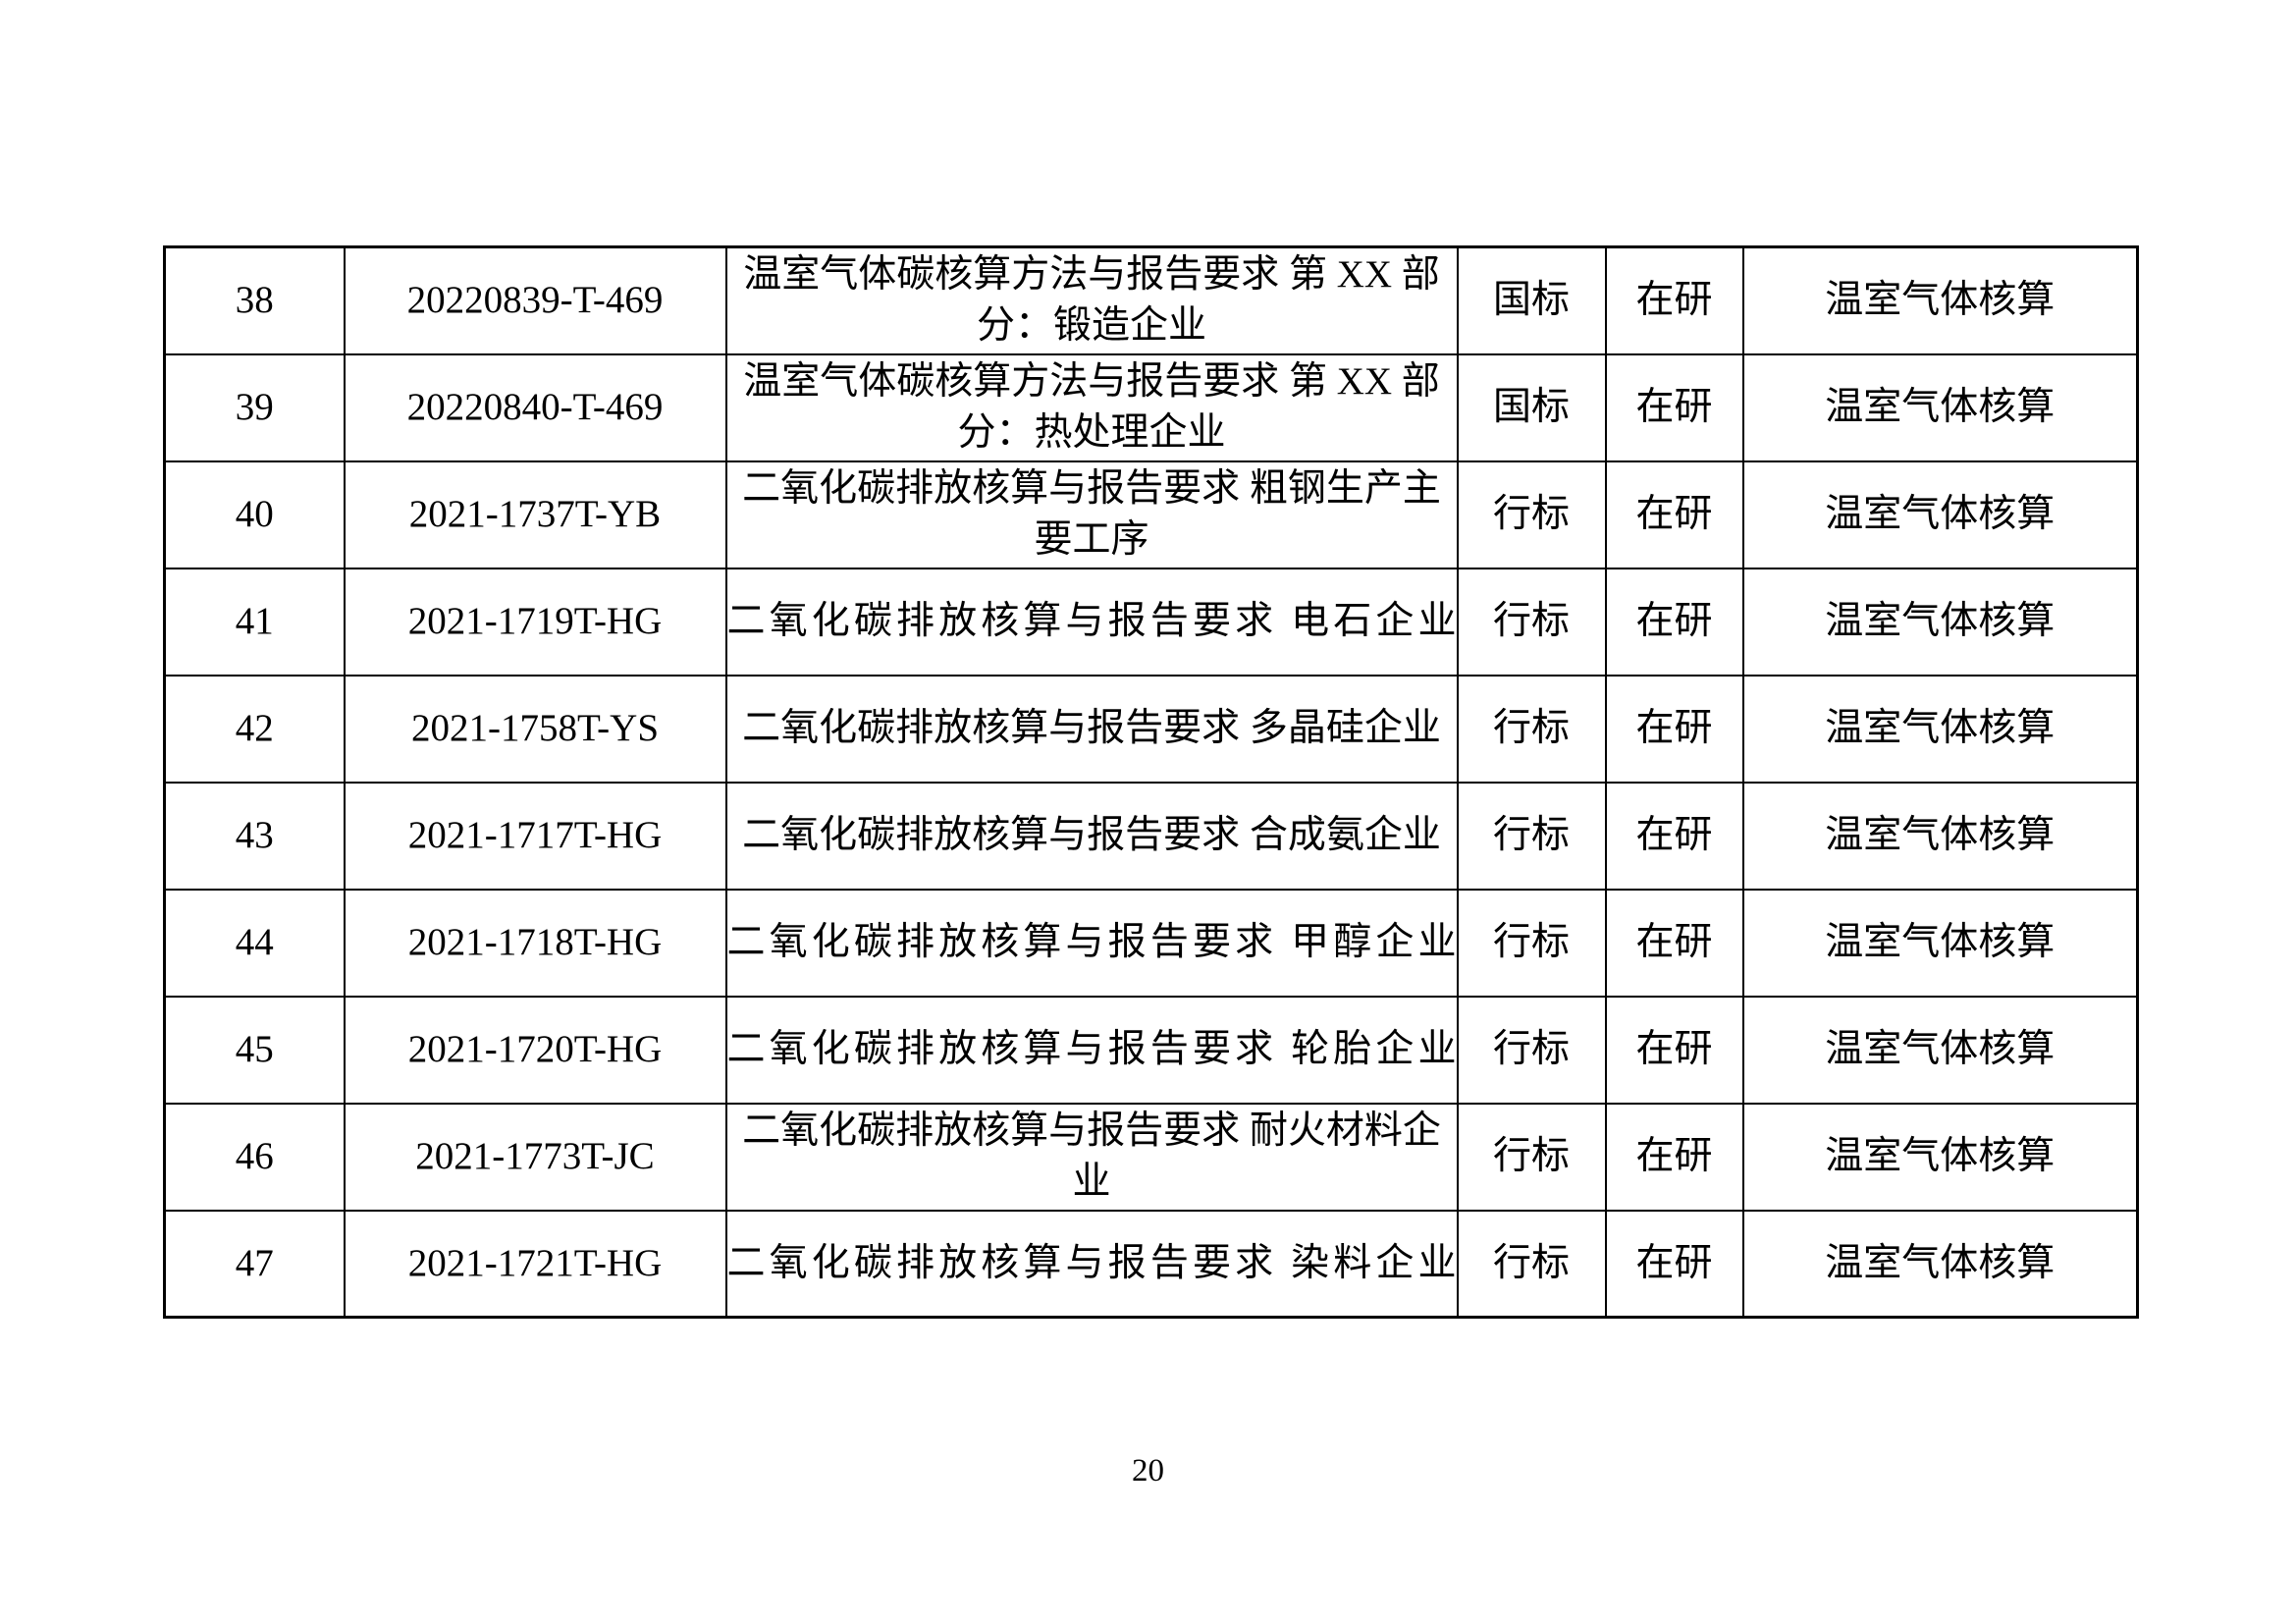 This screenshot has width=2296, height=1624. I want to click on cell-row-number: 44, so click(254, 943).